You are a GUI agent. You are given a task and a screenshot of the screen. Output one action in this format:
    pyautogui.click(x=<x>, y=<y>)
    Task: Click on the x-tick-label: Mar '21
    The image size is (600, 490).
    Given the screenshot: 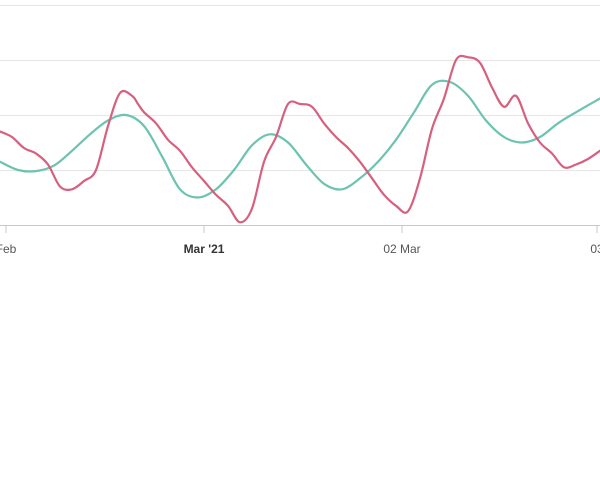 What is the action you would take?
    pyautogui.click(x=204, y=249)
    